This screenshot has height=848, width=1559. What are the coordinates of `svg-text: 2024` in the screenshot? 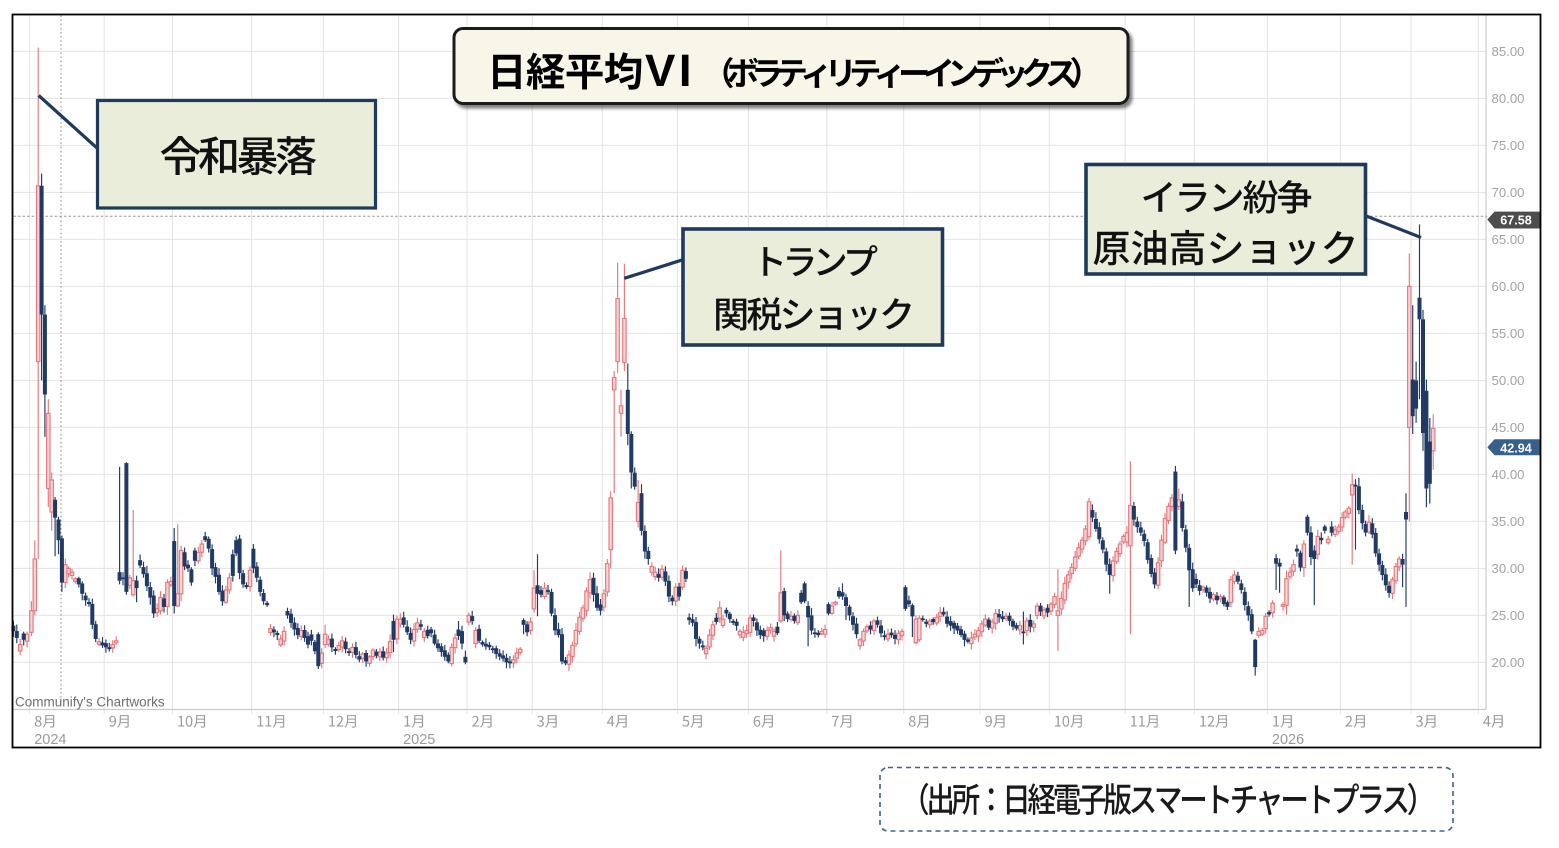 It's located at (50, 740).